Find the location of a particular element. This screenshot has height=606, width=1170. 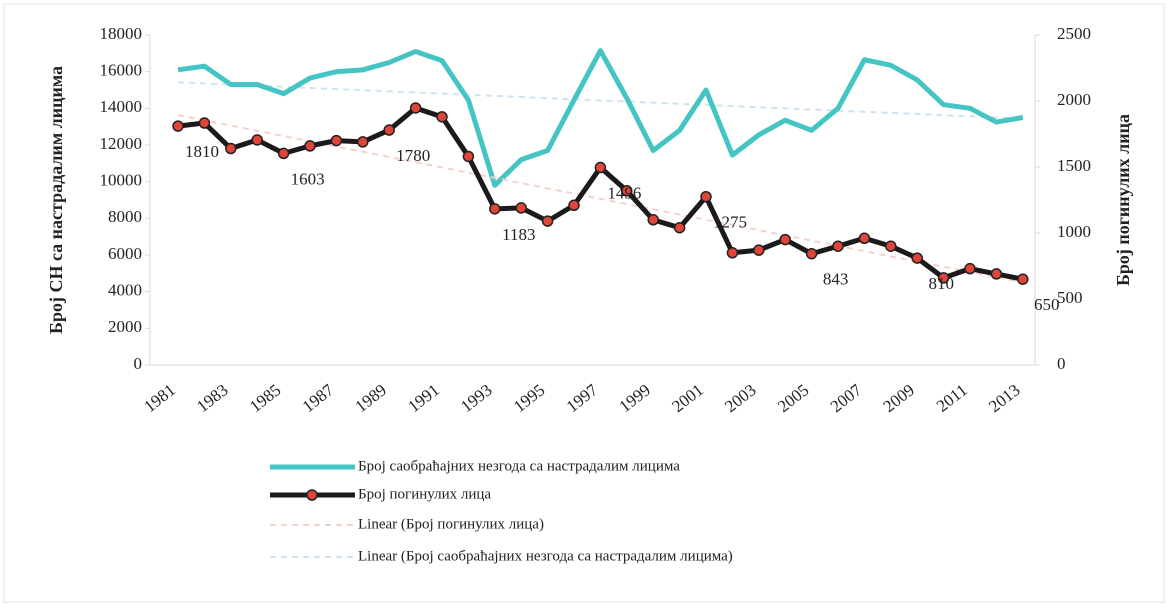

data-label: 1183 is located at coordinates (518, 234).